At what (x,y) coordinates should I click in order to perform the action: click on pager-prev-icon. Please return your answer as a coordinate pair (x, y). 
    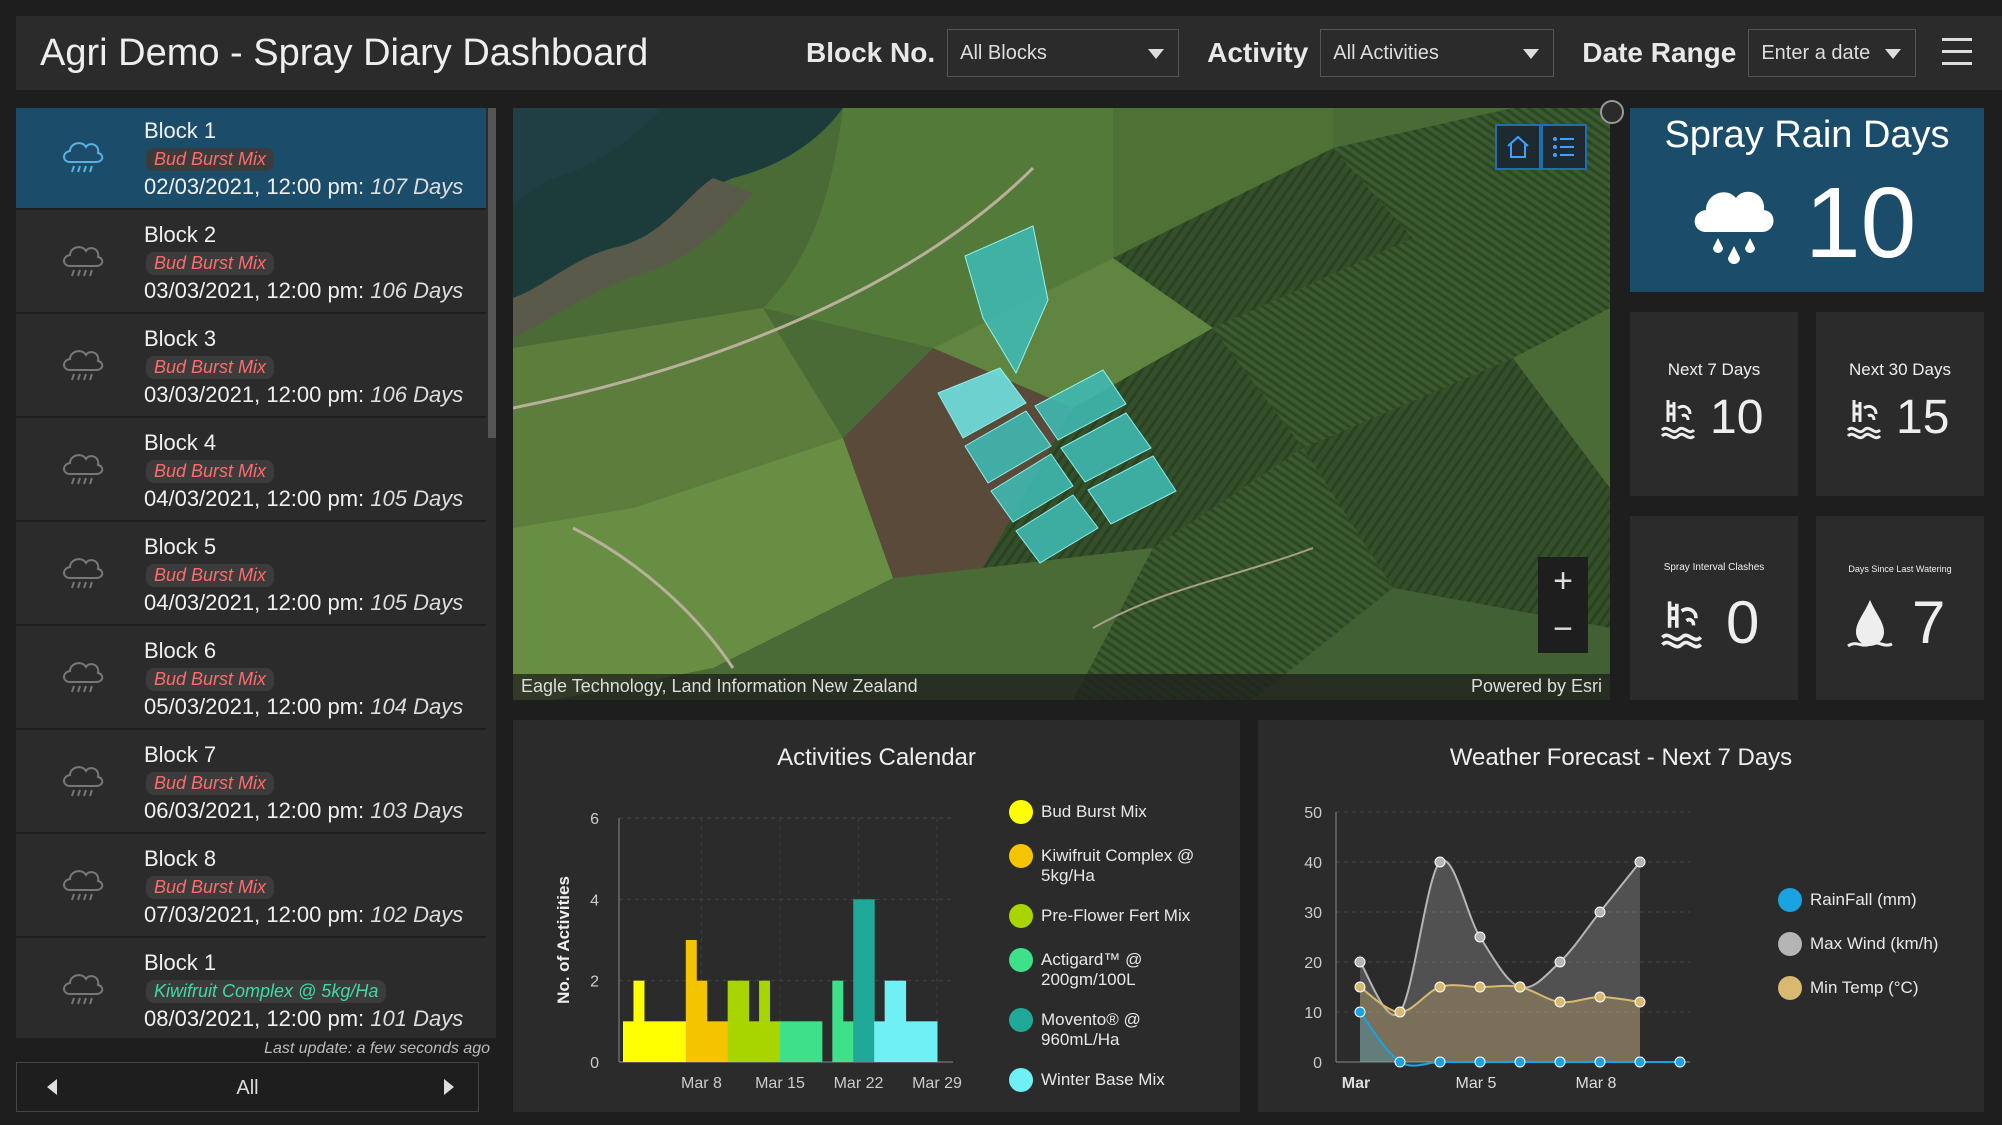
    Looking at the image, I should click on (52, 1087).